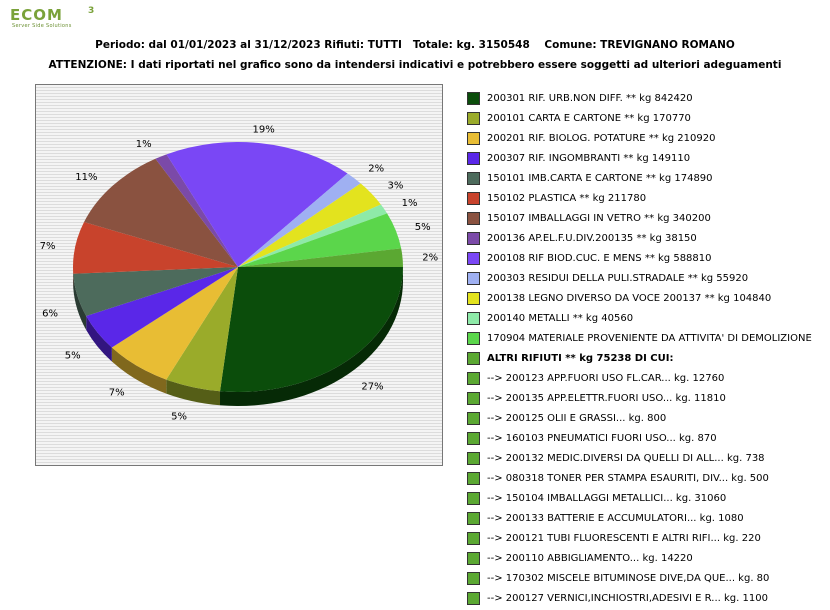 This screenshot has width=830, height=610. Describe the element at coordinates (592, 238) in the screenshot. I see `legend-label: 200136 AP.EL.F.U.DIV.200135 ** kg 38150` at that location.